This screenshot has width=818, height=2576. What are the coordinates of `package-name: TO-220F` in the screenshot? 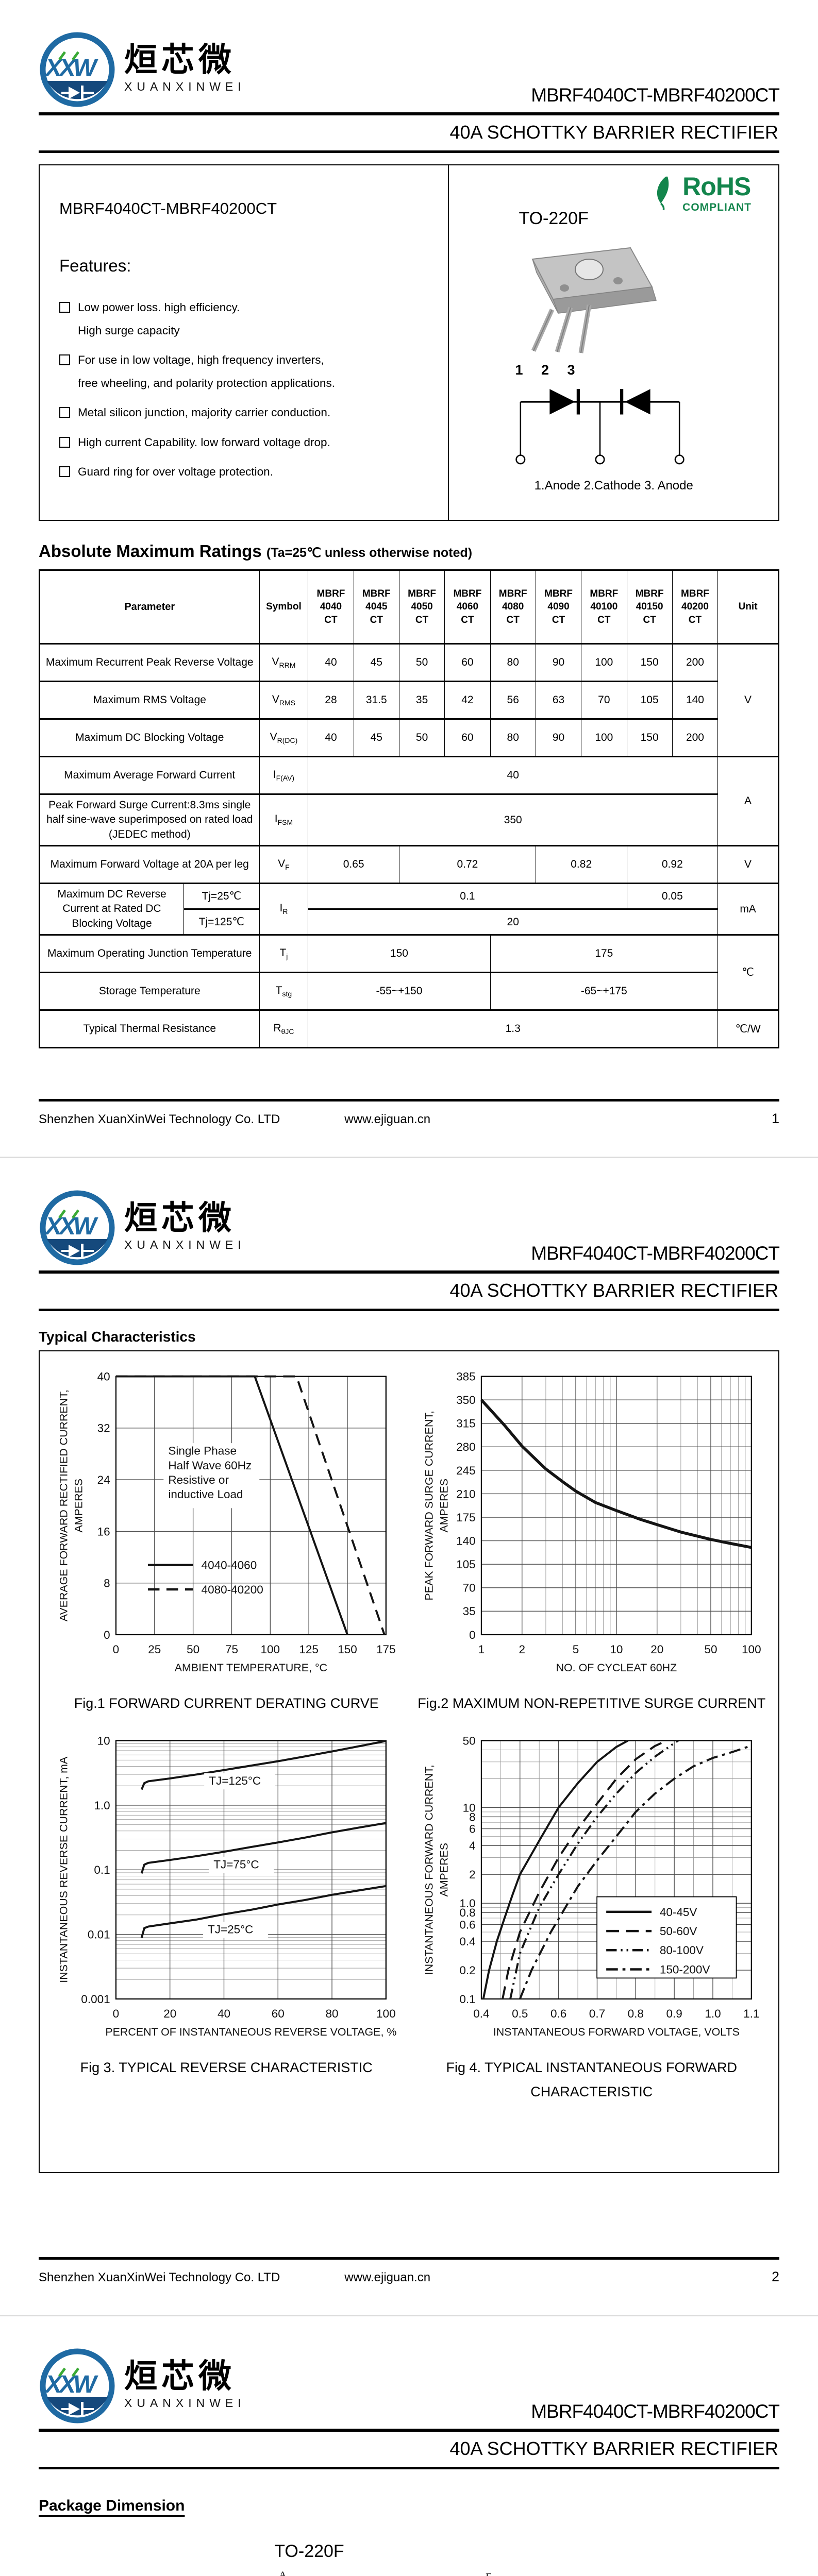 It's located at (309, 2551).